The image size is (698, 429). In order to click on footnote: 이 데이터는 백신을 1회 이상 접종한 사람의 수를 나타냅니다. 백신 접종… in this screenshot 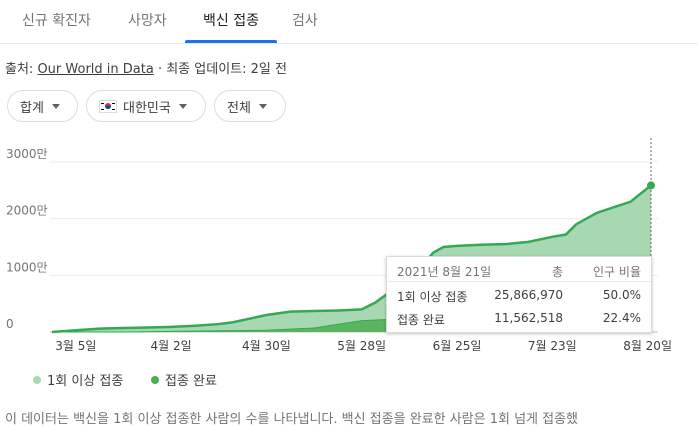, I will do `click(292, 419)`.